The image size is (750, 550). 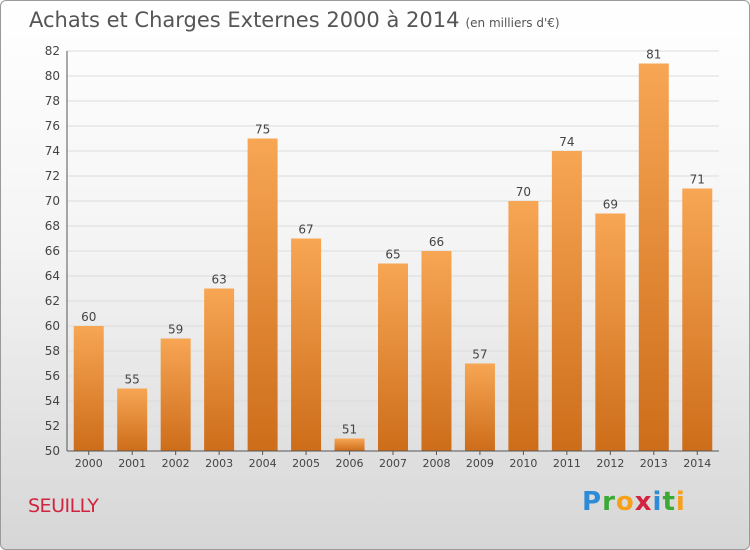 I want to click on y-tick-label: 76, so click(x=52, y=126).